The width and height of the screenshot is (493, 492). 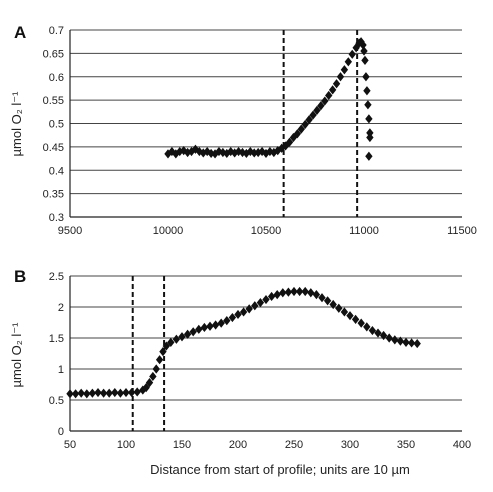 I want to click on x-tick-label: 400, so click(x=462, y=445).